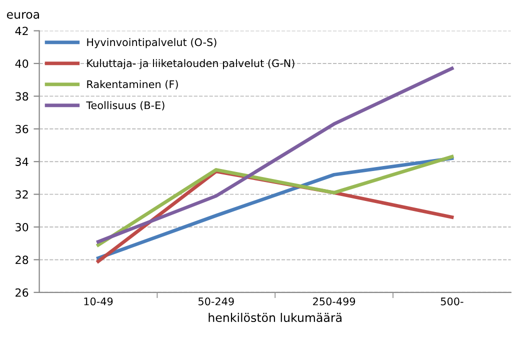 This screenshot has width=524, height=342. Describe the element at coordinates (21, 63) in the screenshot. I see `y-tick-label: 40` at that location.